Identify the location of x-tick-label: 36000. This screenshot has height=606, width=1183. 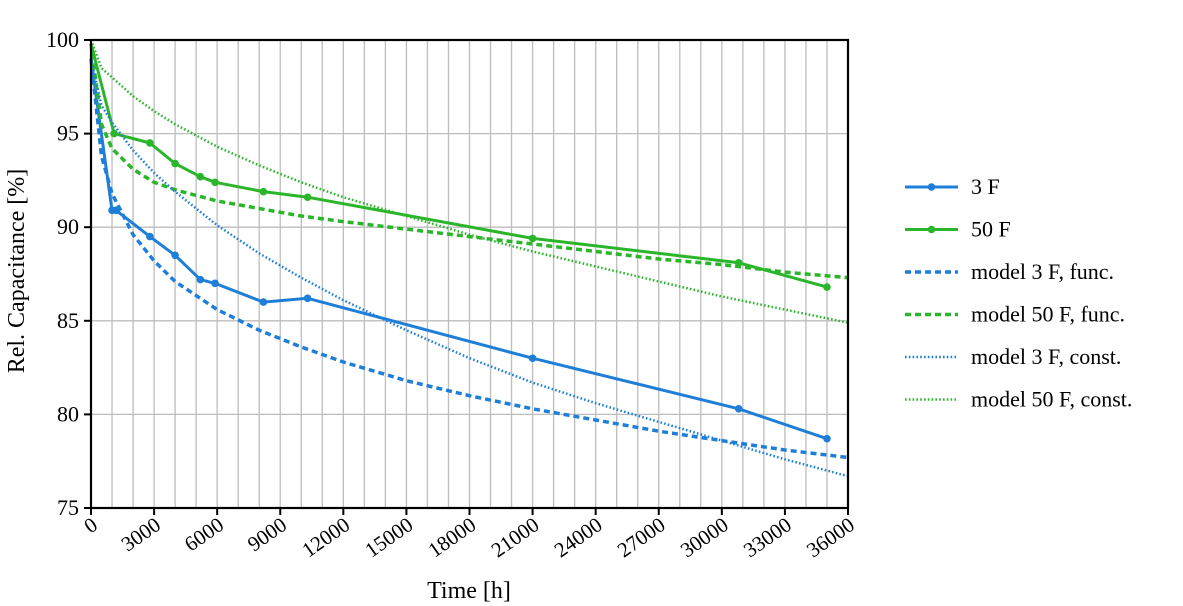
(830, 537).